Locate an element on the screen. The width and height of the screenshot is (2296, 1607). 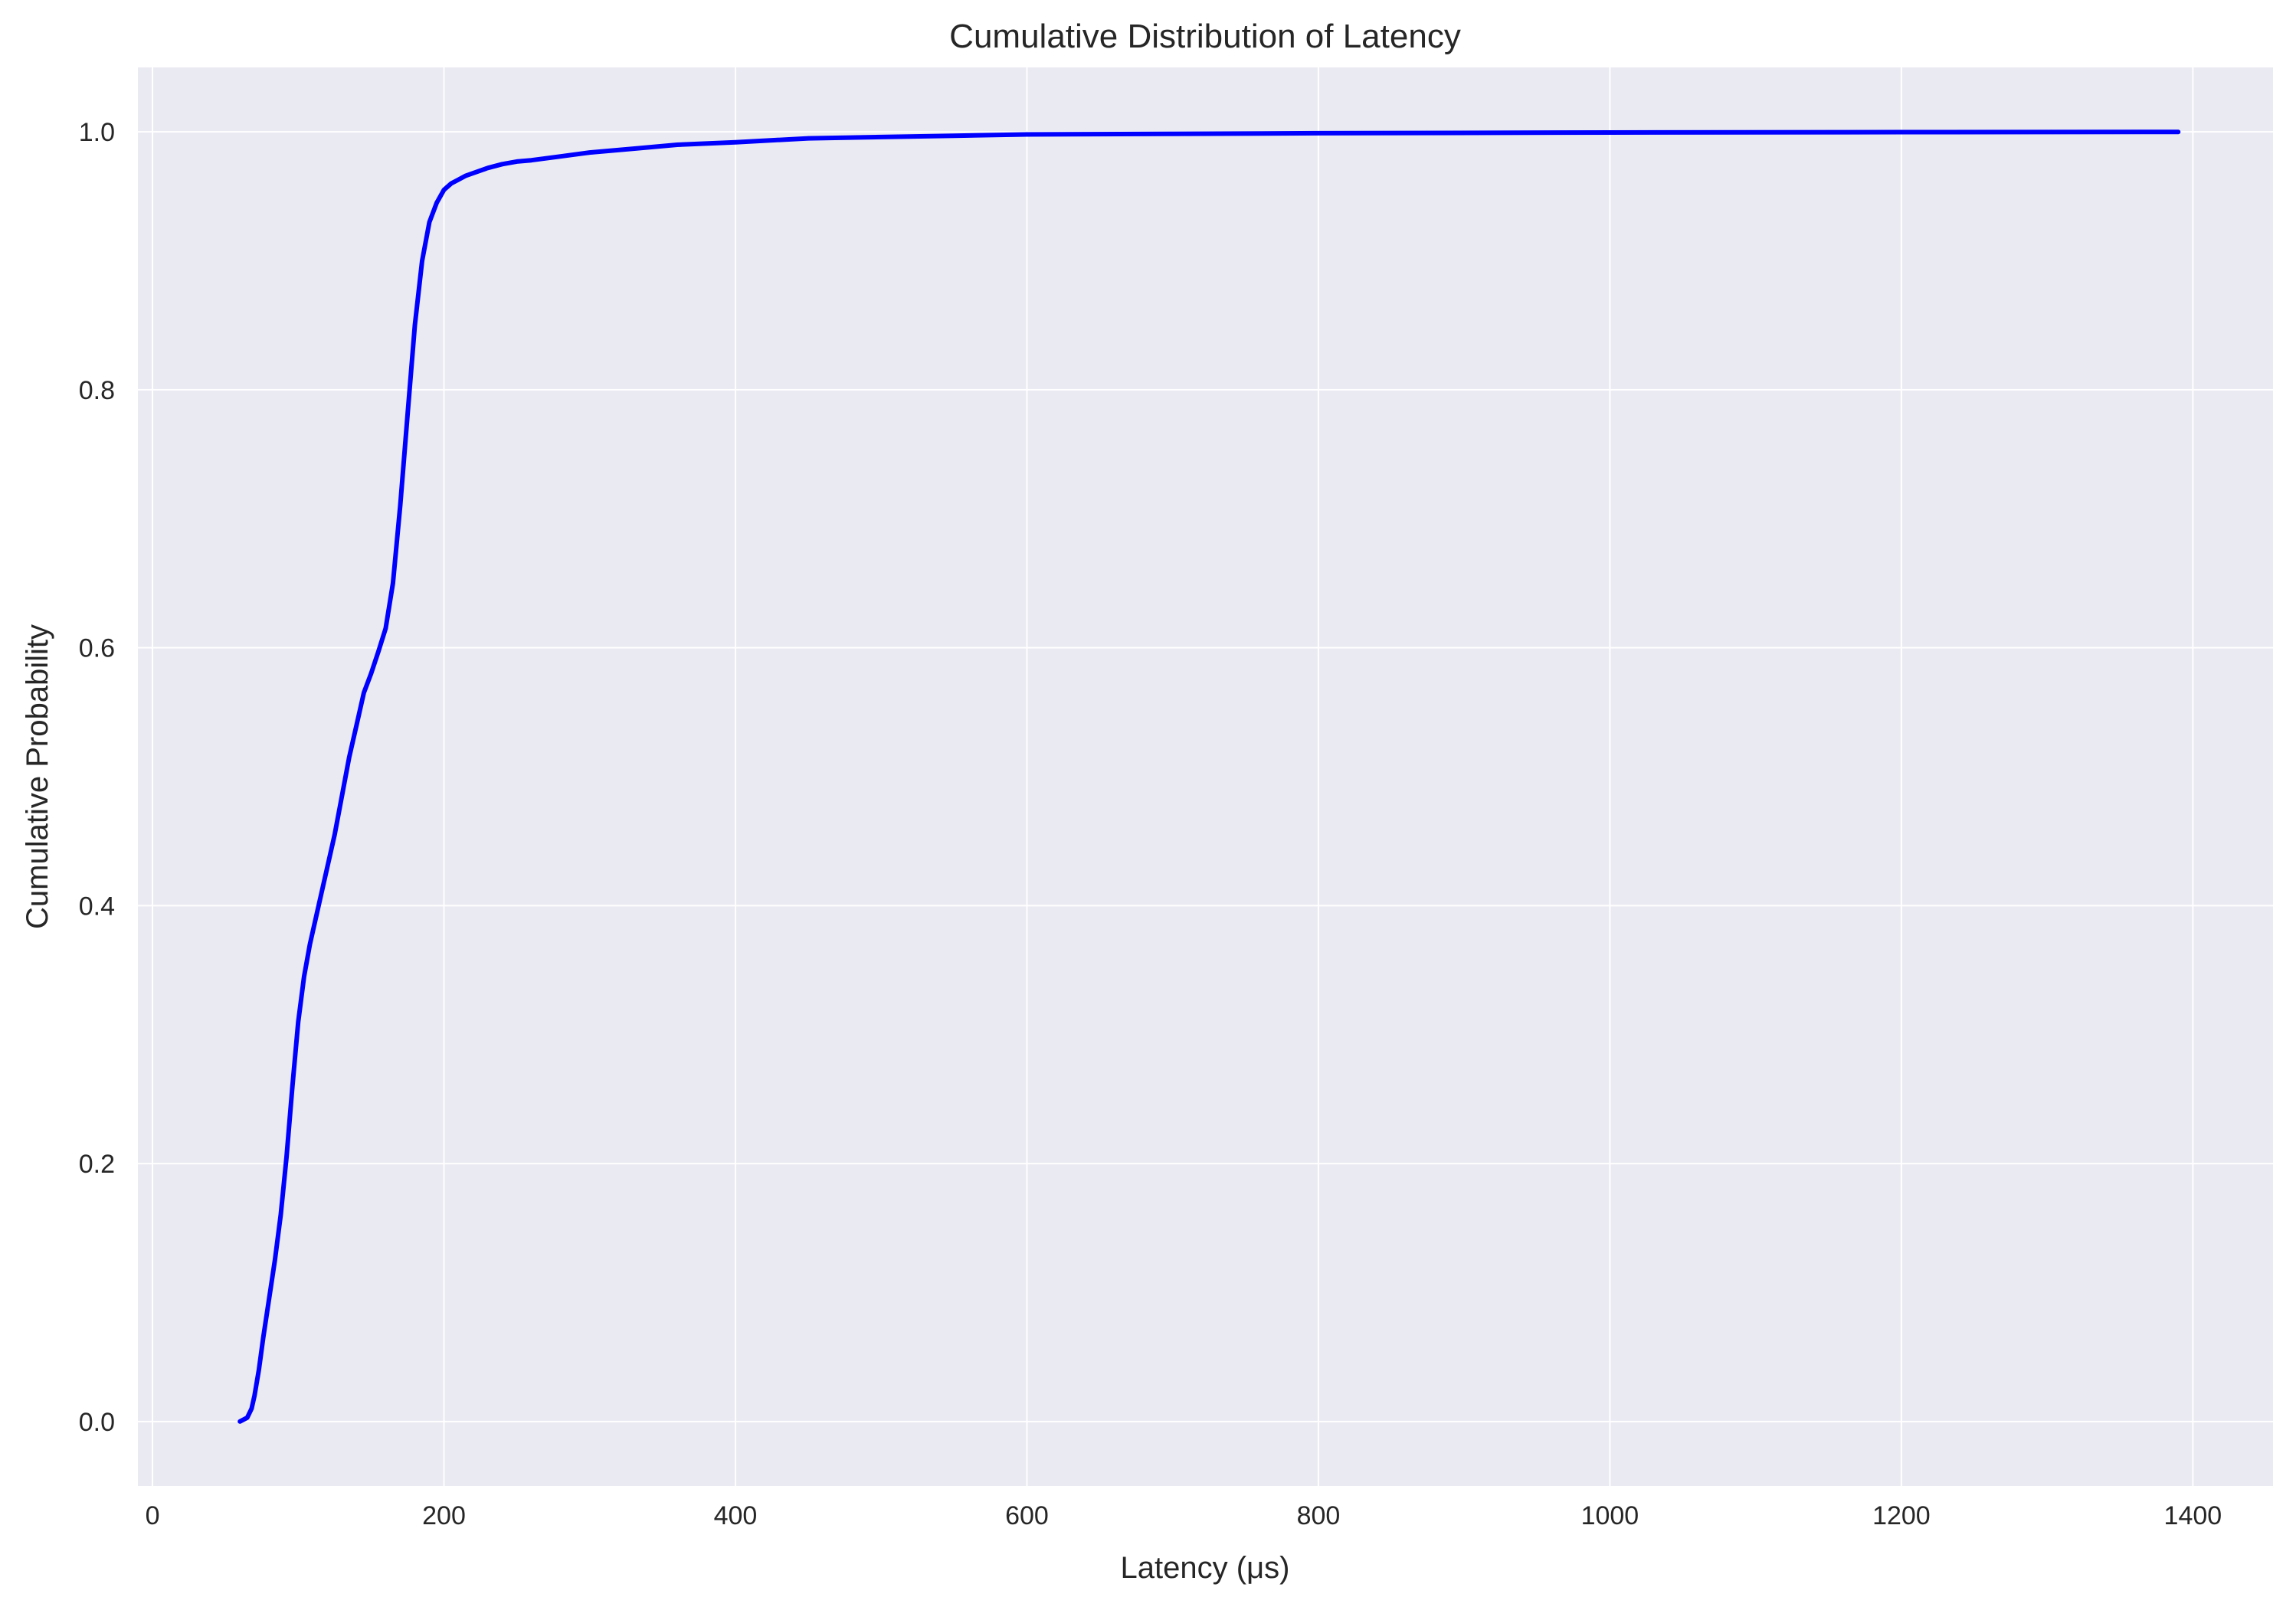
y-tick-label: 1.0 is located at coordinates (97, 132).